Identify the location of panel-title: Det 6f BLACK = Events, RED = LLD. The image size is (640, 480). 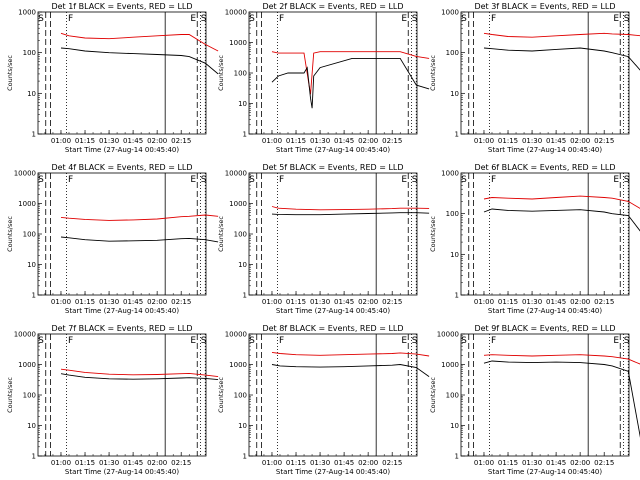
(544, 167).